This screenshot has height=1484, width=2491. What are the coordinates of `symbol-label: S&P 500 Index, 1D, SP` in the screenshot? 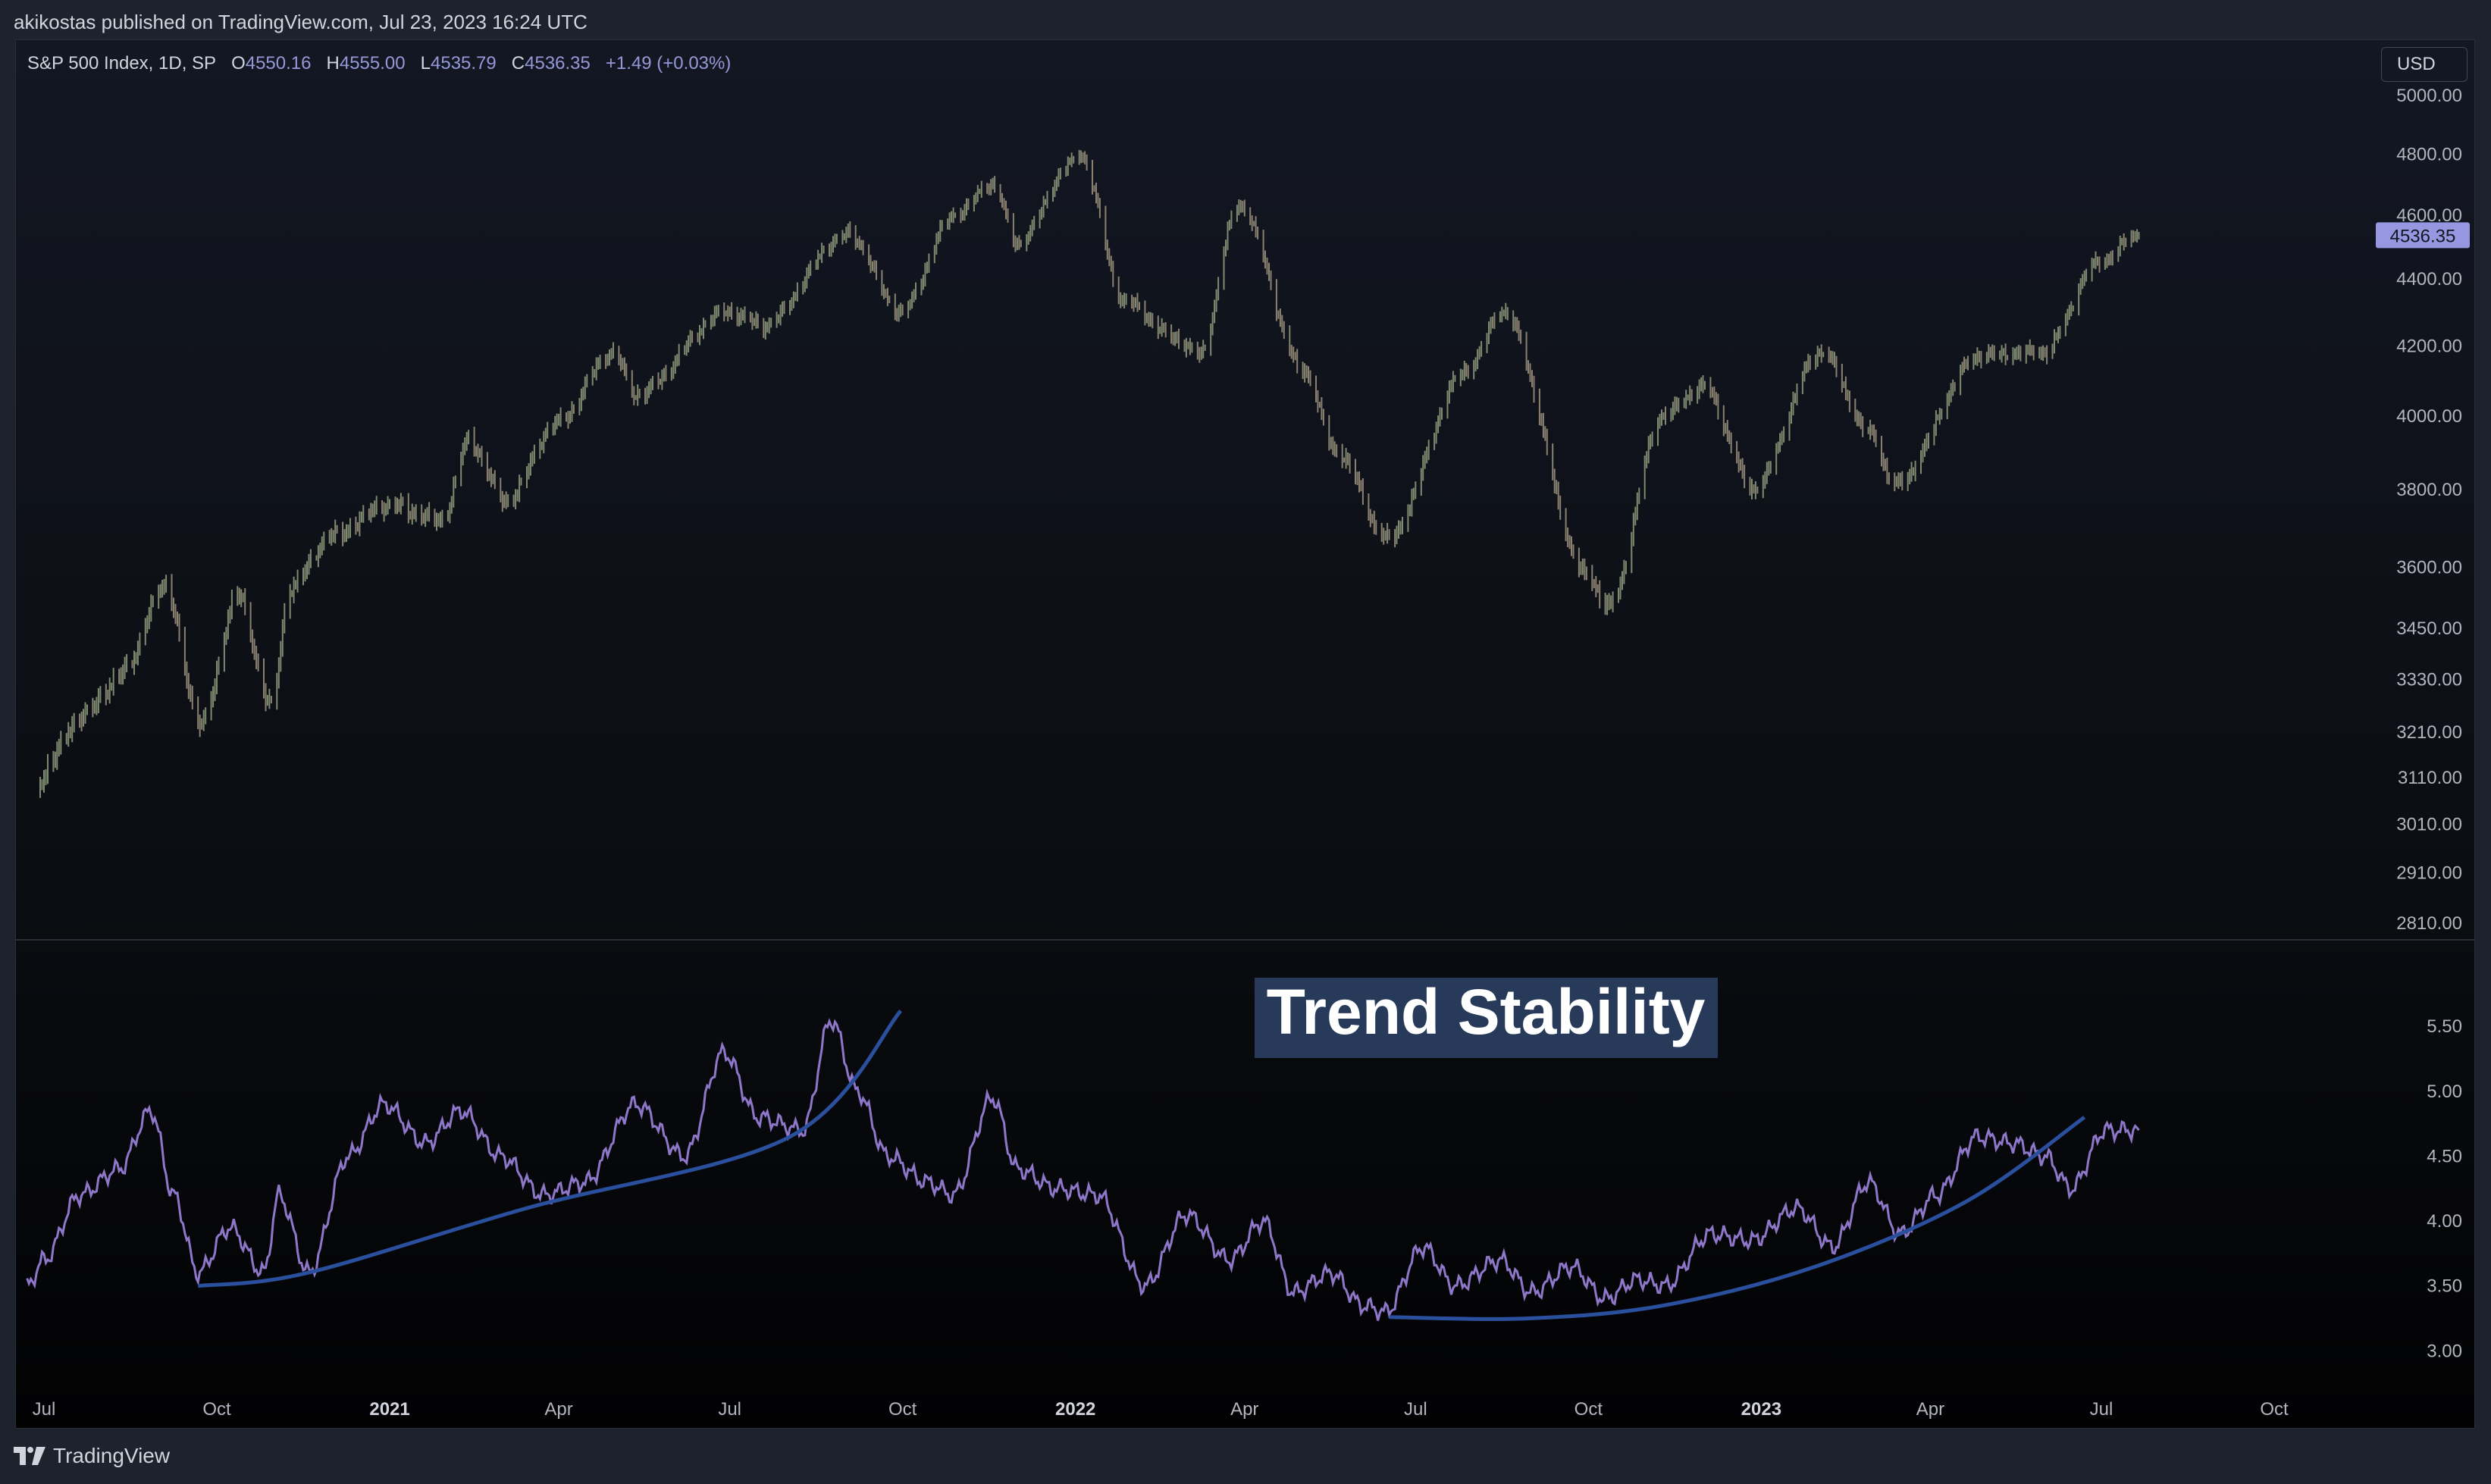 It's located at (122, 64).